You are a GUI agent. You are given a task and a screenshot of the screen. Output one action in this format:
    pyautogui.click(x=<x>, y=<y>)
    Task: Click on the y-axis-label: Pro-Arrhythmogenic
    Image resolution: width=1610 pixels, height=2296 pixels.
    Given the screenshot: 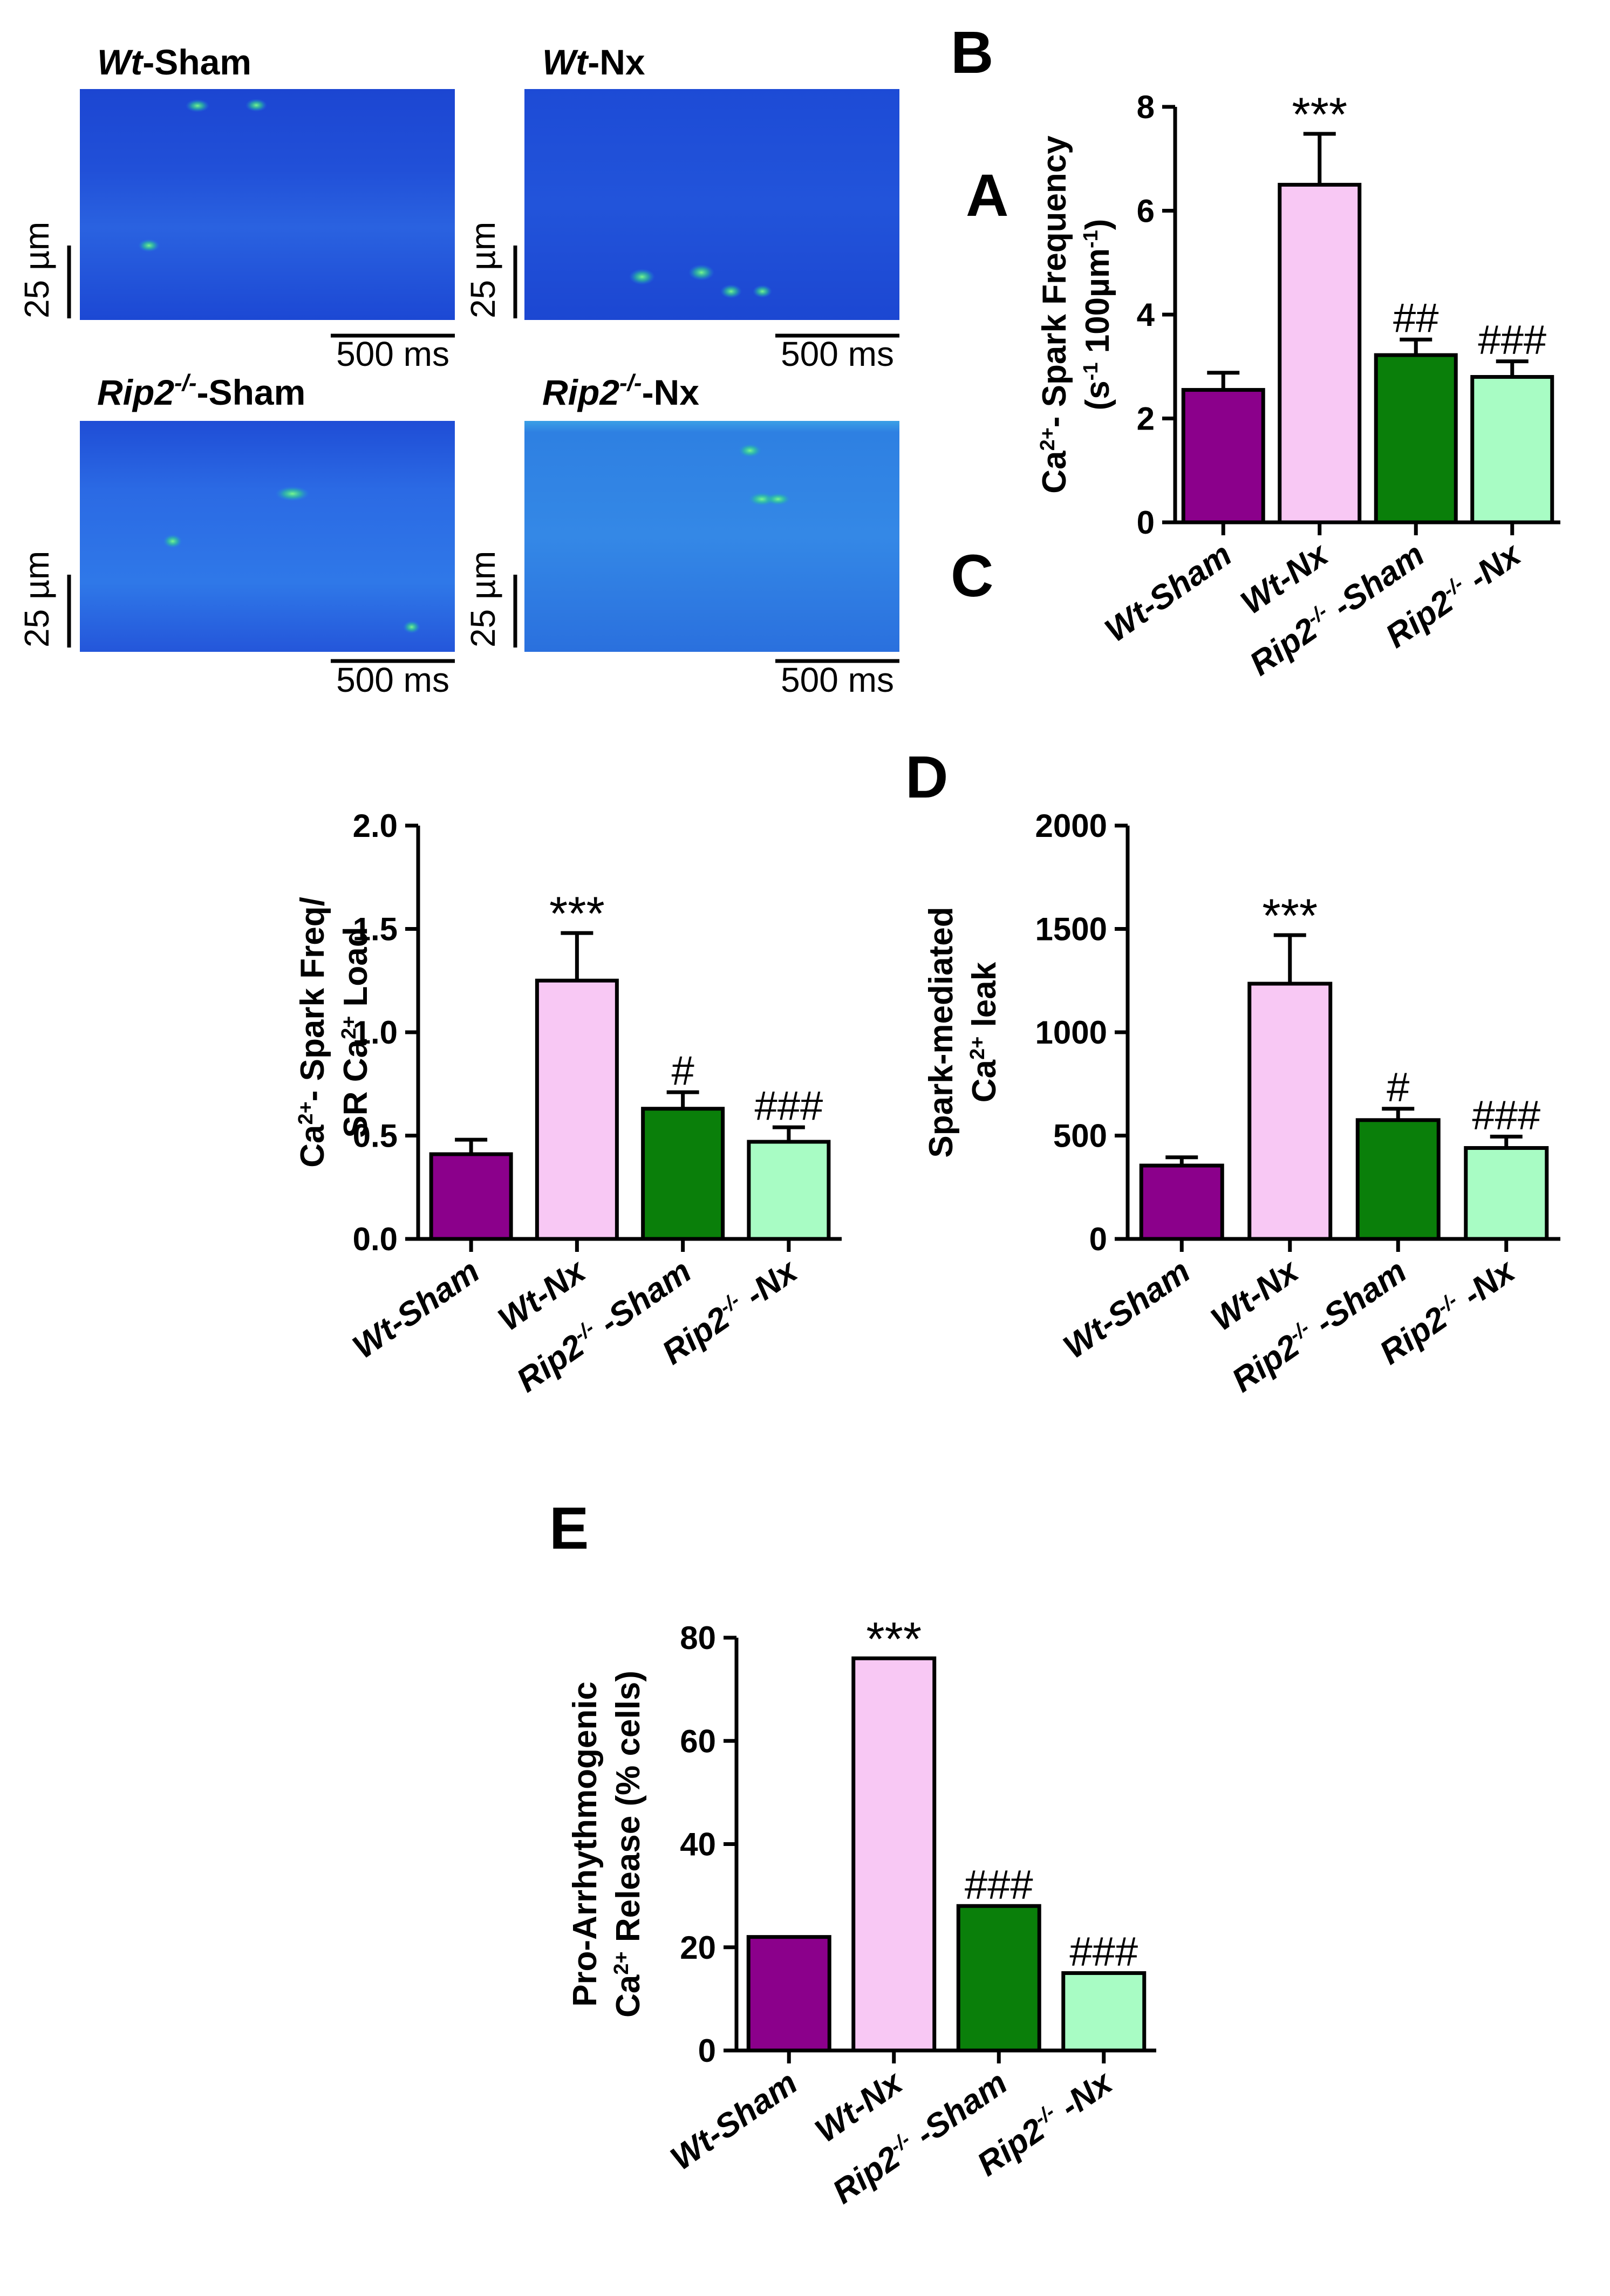 What is the action you would take?
    pyautogui.click(x=585, y=1844)
    